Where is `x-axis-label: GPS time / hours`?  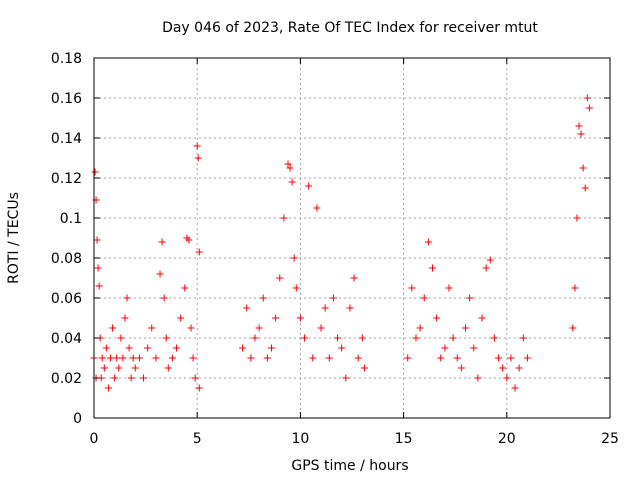 x-axis-label: GPS time / hours is located at coordinates (349, 466).